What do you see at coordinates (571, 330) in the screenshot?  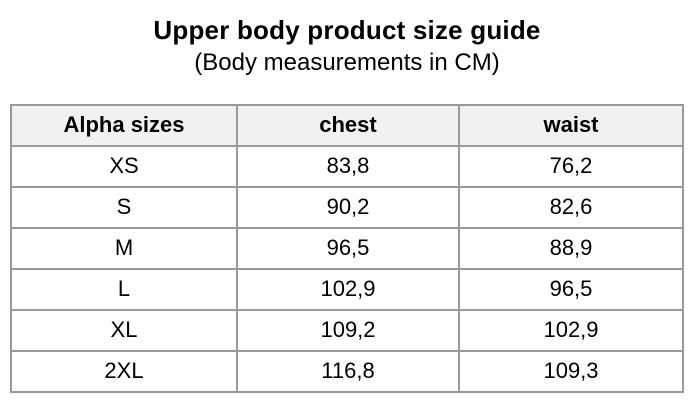 I see `cell-waist: 102,9` at bounding box center [571, 330].